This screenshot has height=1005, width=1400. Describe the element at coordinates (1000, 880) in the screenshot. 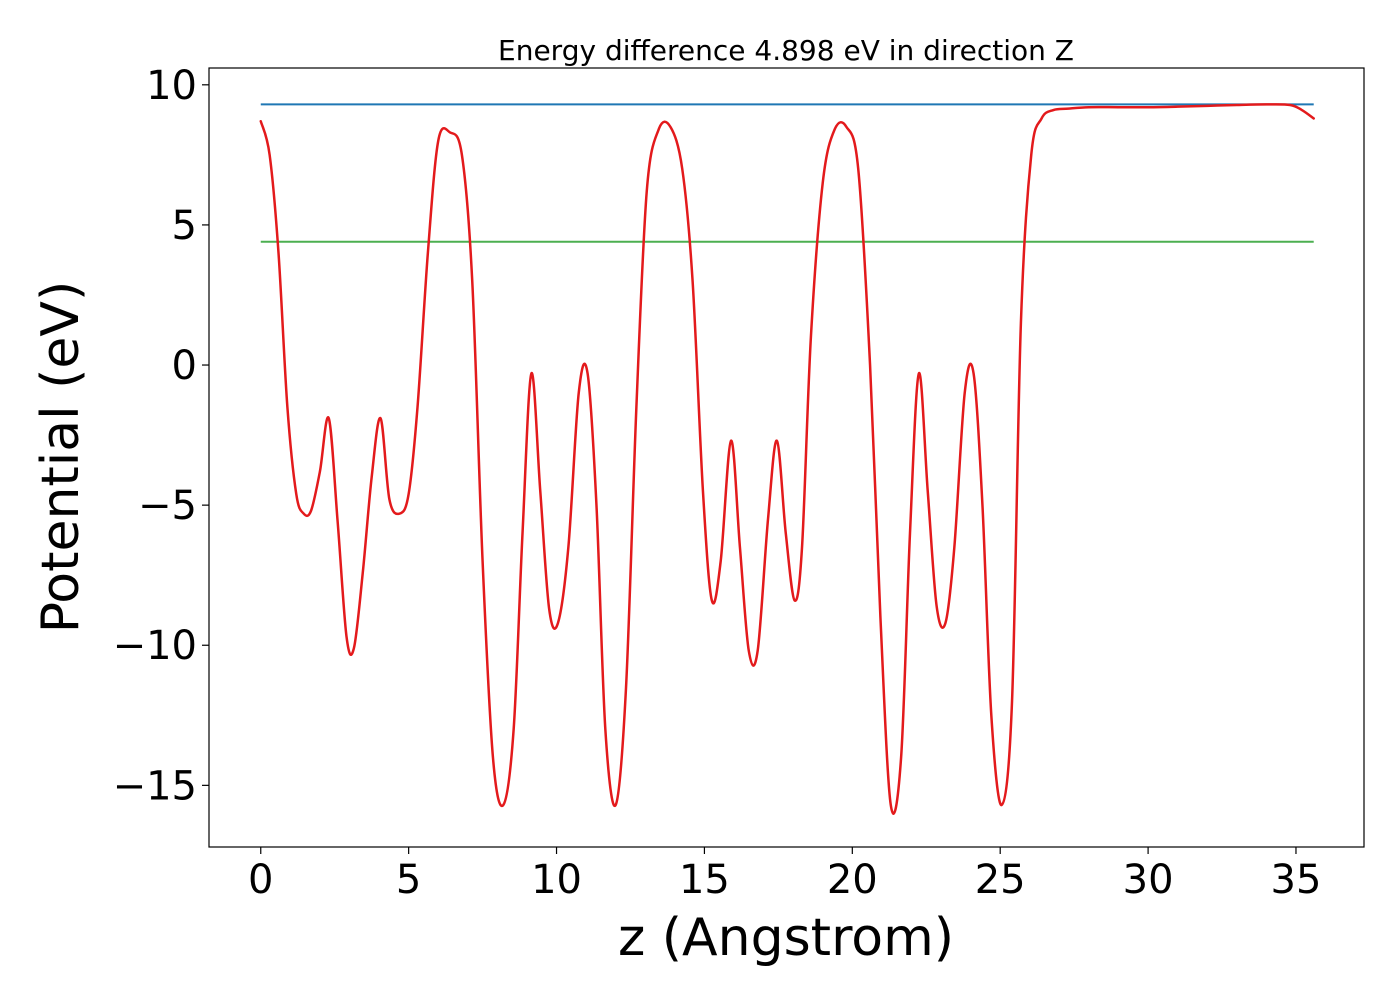

I see `x-tick-label: 25` at that location.